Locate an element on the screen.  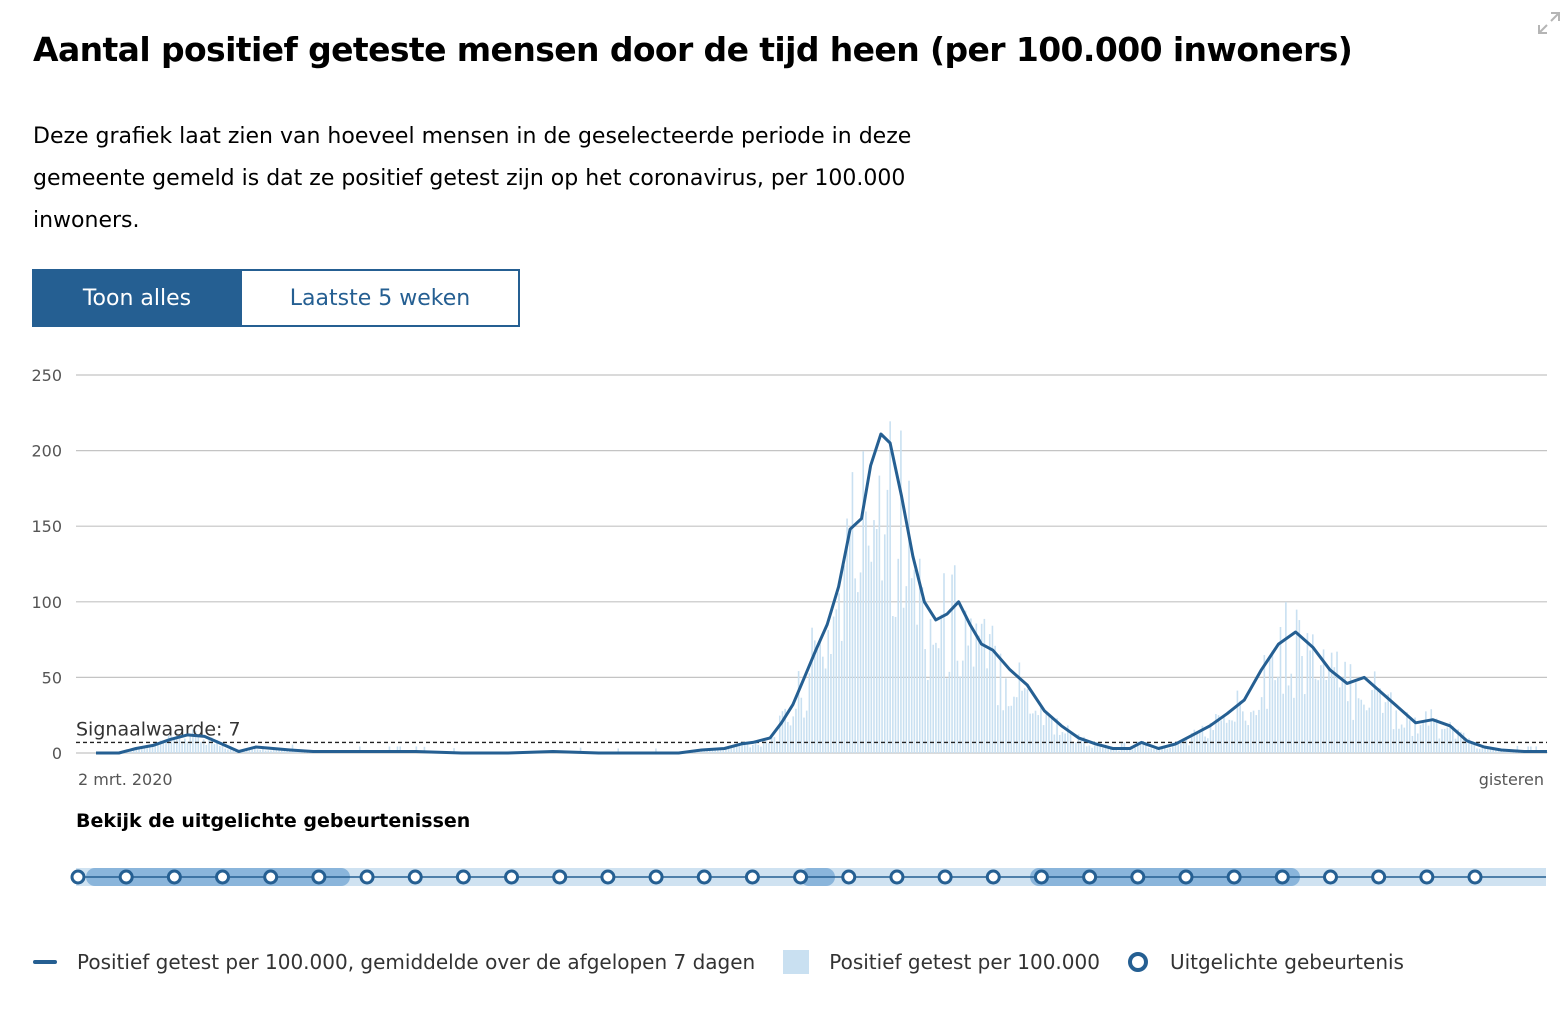
period-toggle: Toon alles Laatste 5 weken is located at coordinates (276, 298).